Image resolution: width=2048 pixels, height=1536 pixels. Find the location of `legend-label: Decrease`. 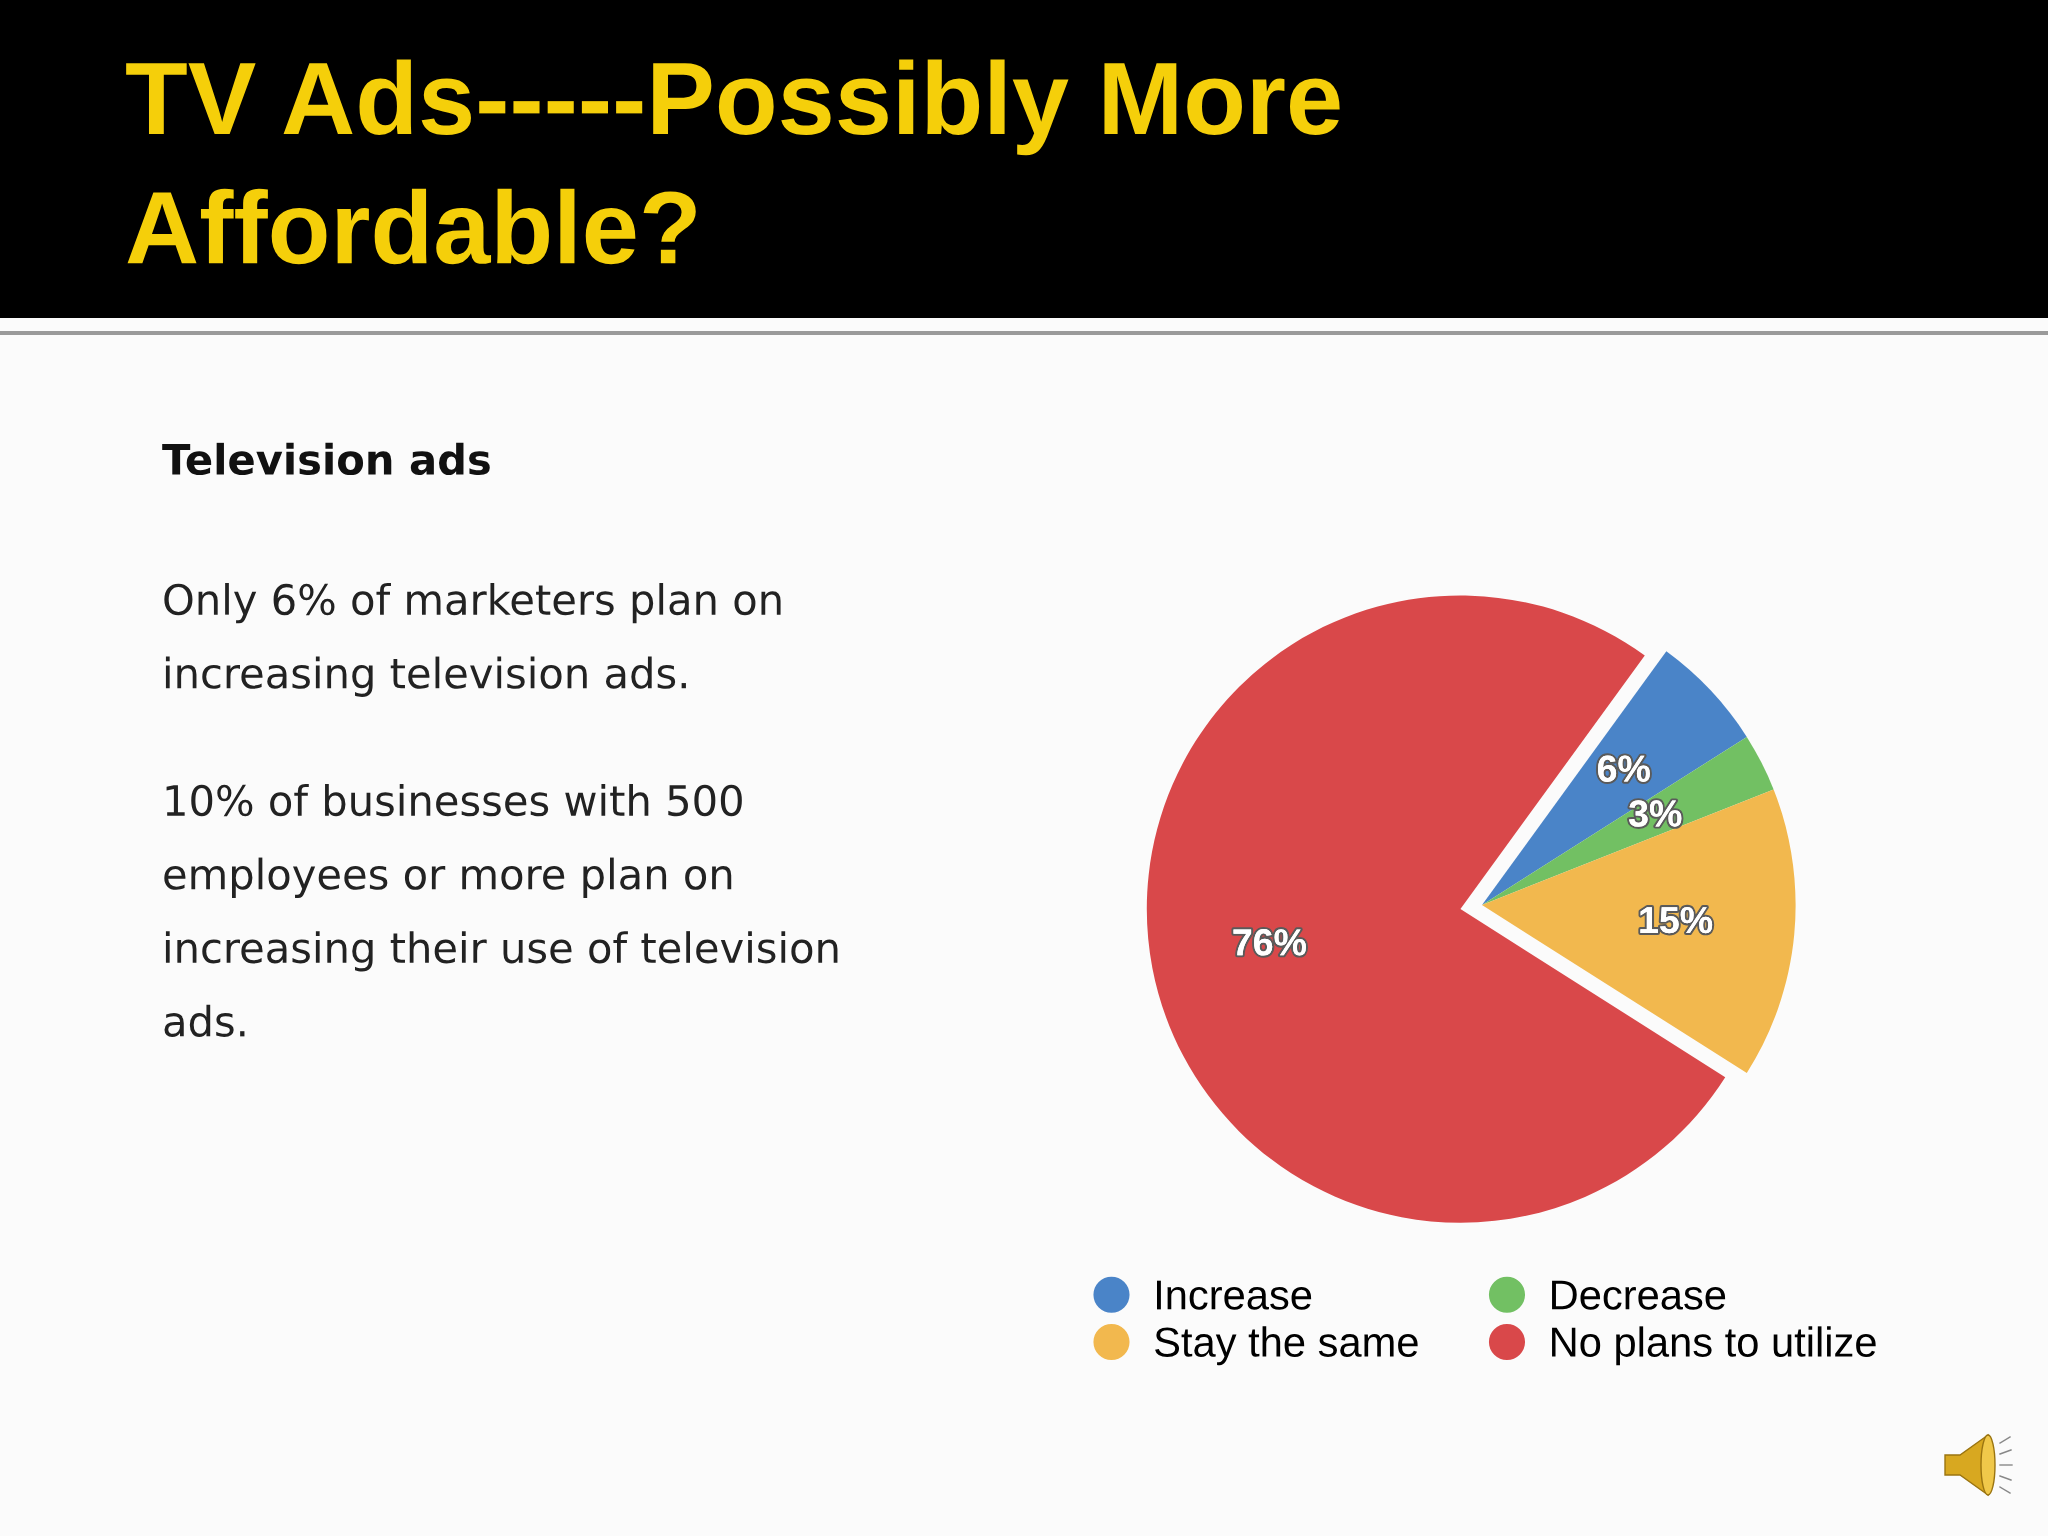

legend-label: Decrease is located at coordinates (1639, 1295).